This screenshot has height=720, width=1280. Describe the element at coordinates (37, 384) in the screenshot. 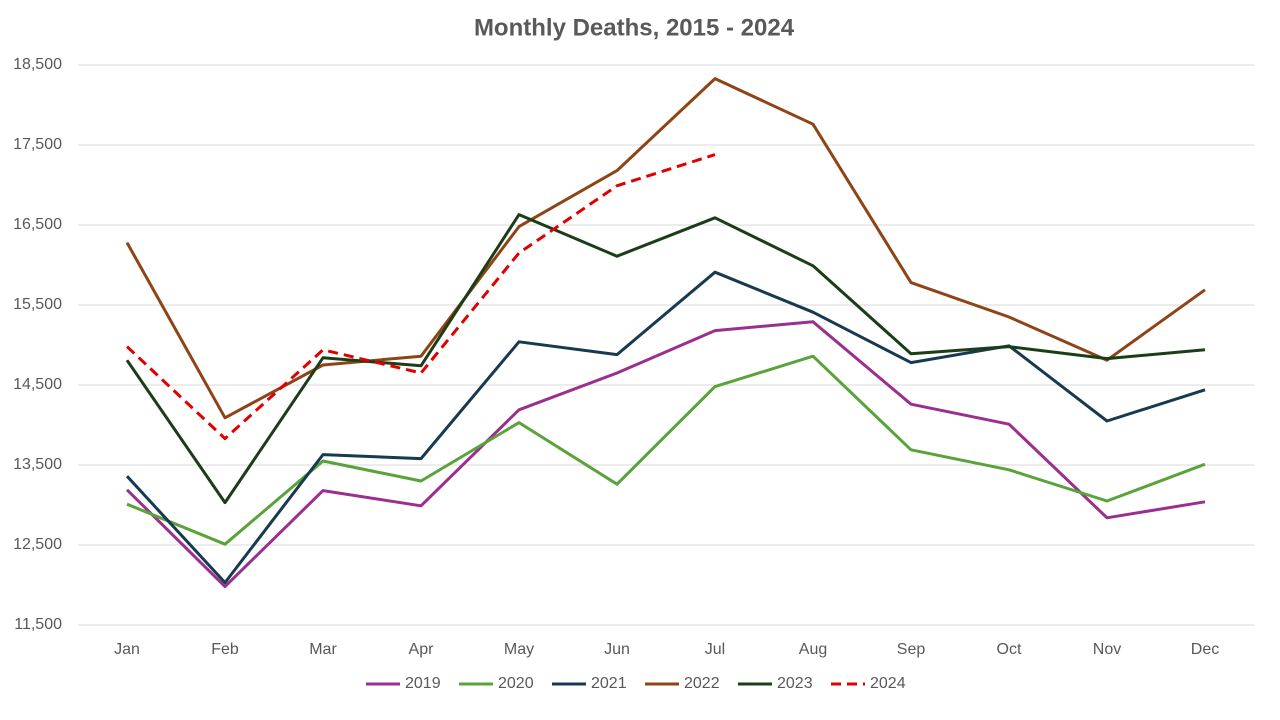

I see `y-tick-label: 14,500` at that location.